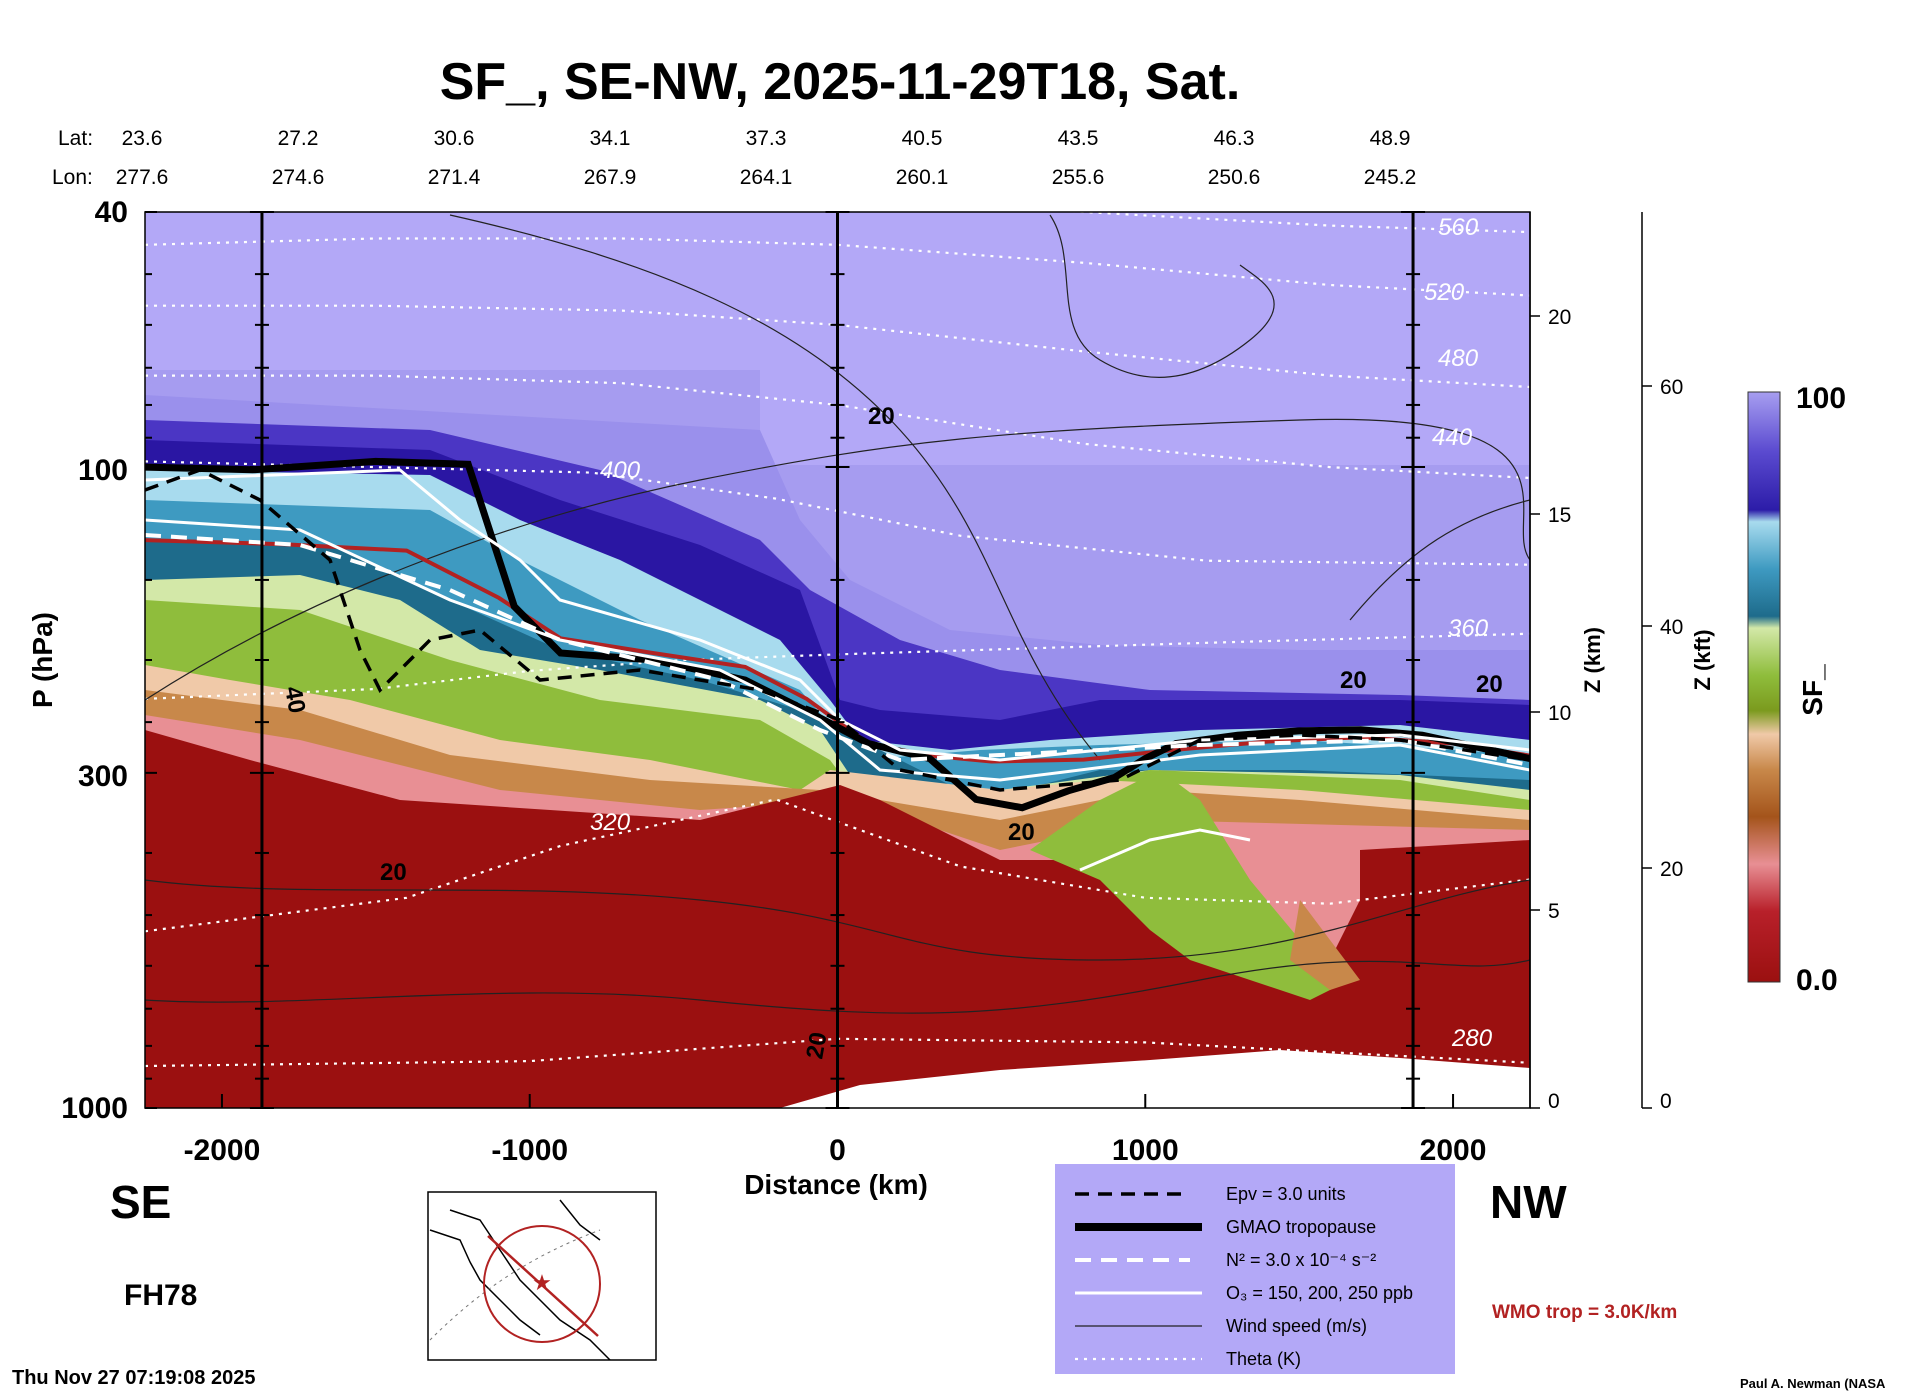 This screenshot has width=1926, height=1394. I want to click on y-tick-40: 40, so click(111, 212).